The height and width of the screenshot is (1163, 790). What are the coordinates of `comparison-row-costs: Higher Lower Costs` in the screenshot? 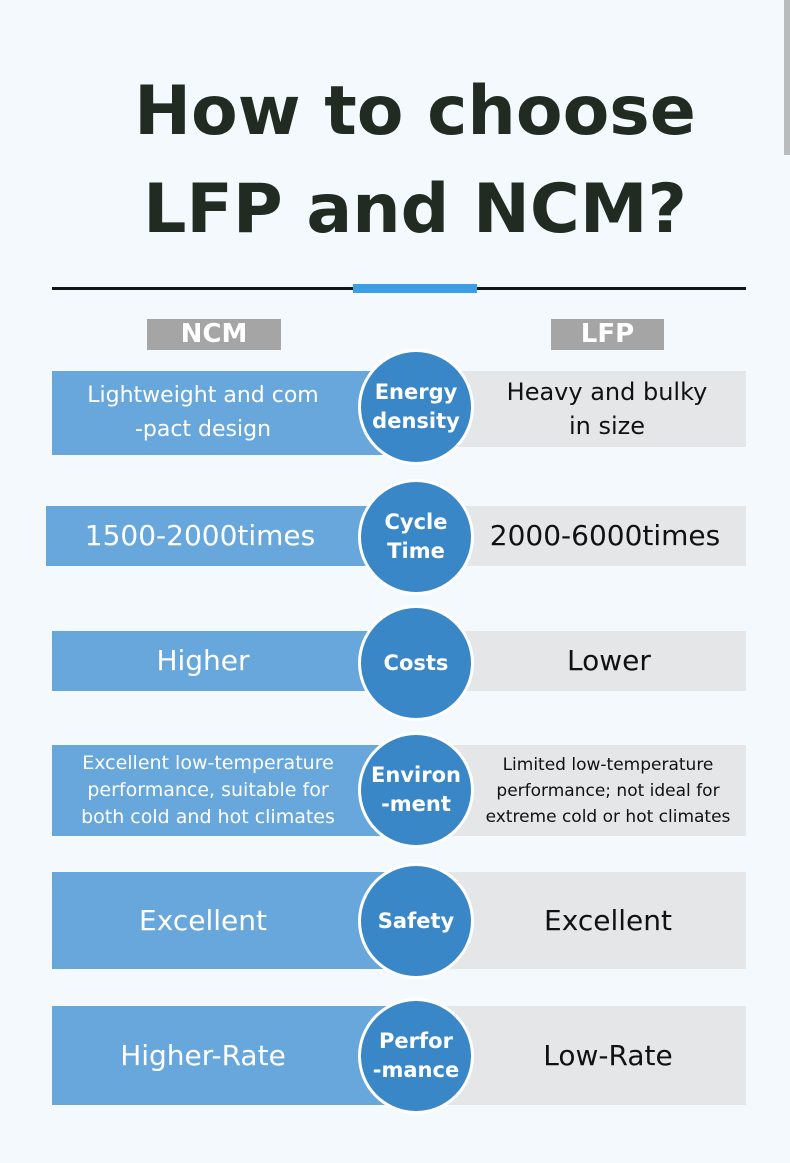 It's located at (395, 663).